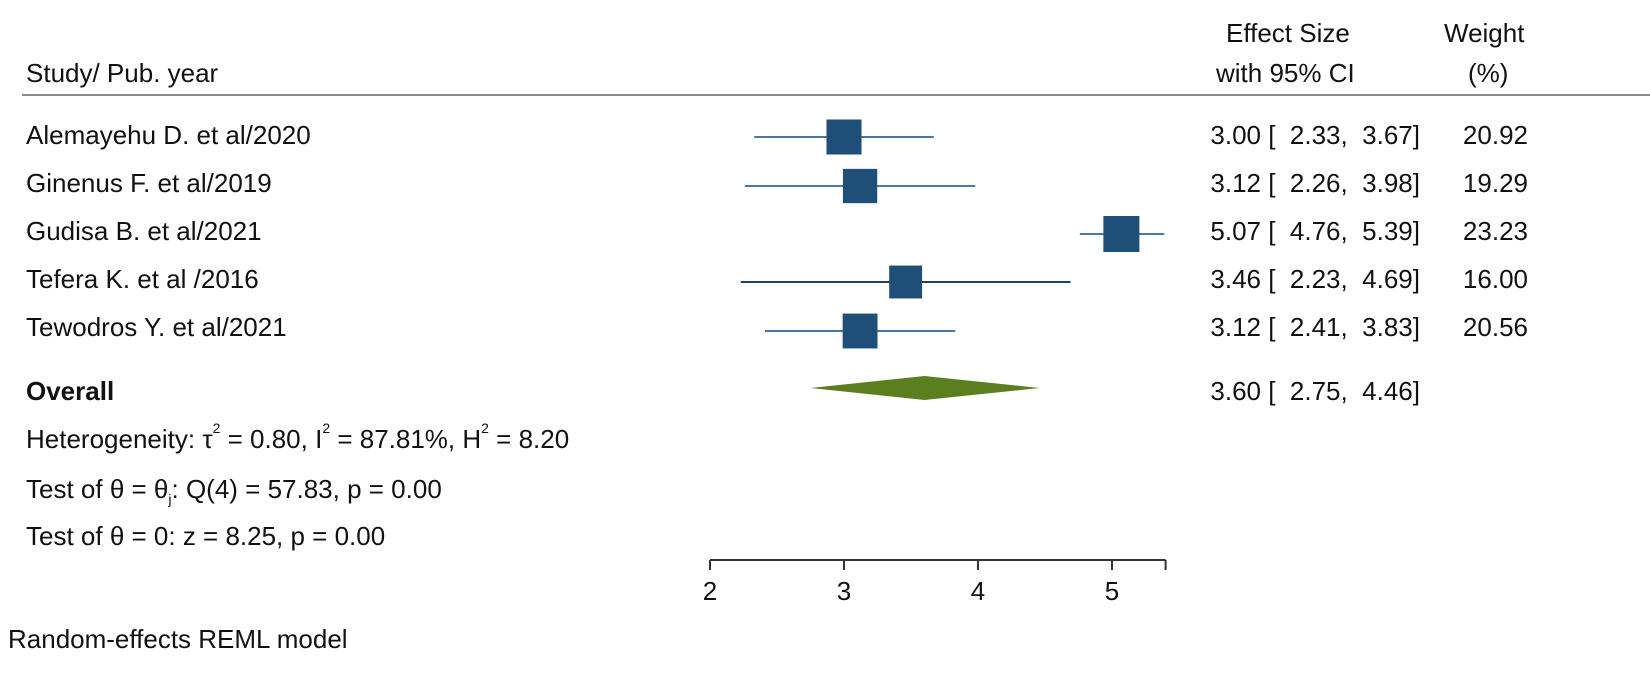  Describe the element at coordinates (178, 639) in the screenshot. I see `model-note: Random-effects REML model` at that location.